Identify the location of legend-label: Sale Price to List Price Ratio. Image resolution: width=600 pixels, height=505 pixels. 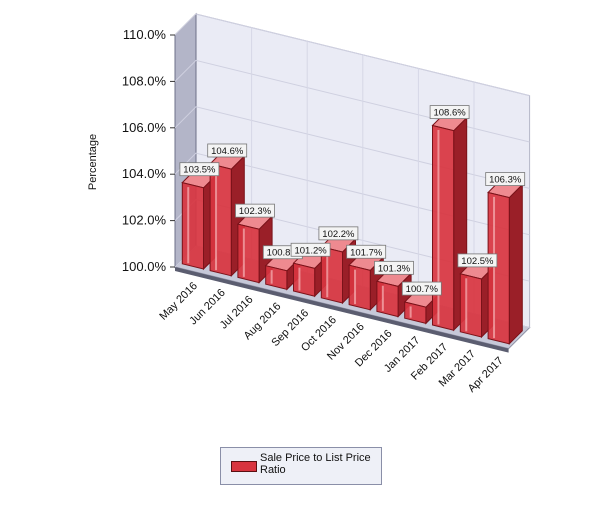
(315, 464).